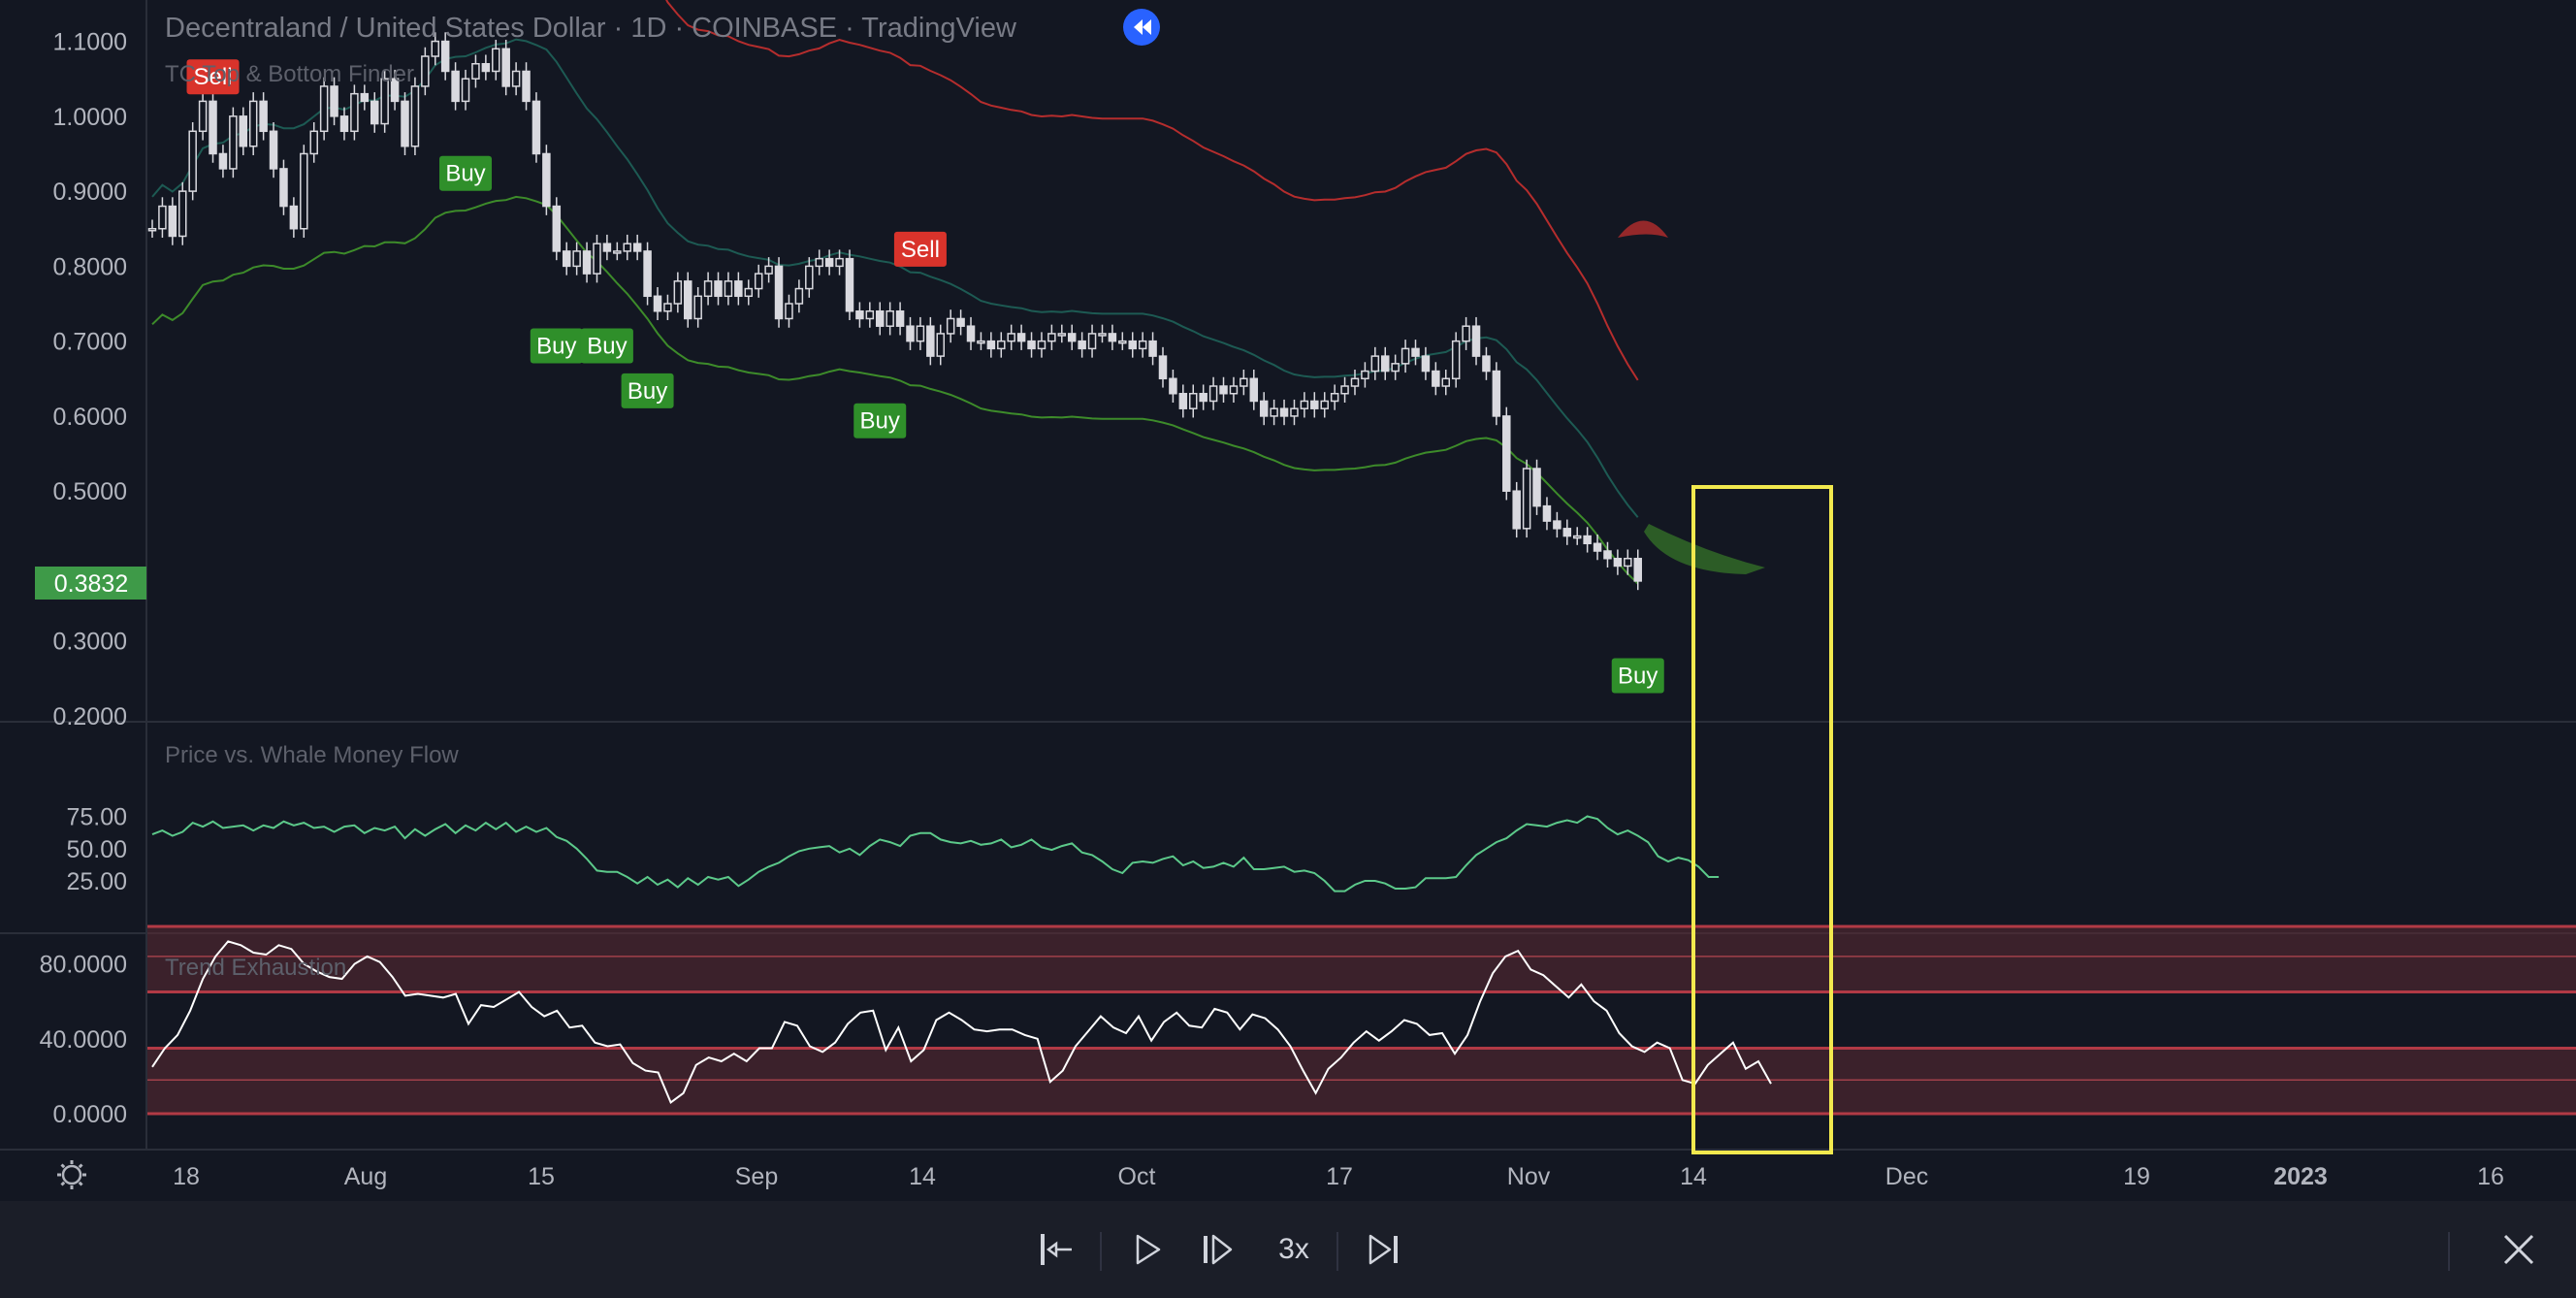  Describe the element at coordinates (1294, 1250) in the screenshot. I see `speed-button: 3x` at that location.